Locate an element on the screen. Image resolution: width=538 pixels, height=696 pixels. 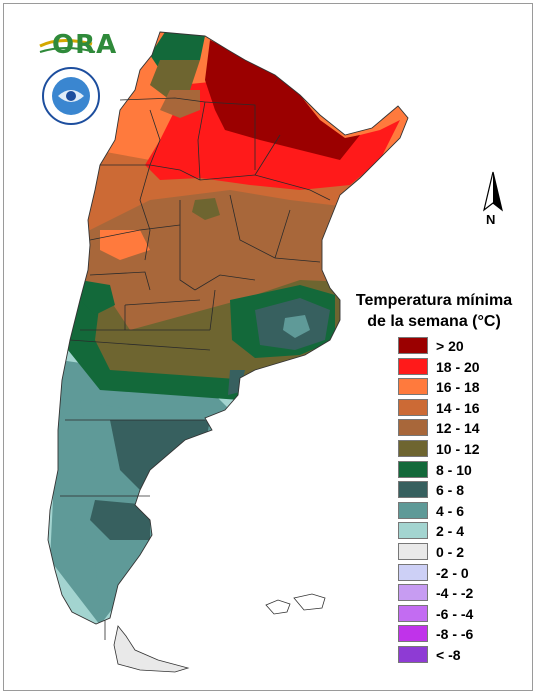
legend-label: 2 - 4 is located at coordinates (450, 531).